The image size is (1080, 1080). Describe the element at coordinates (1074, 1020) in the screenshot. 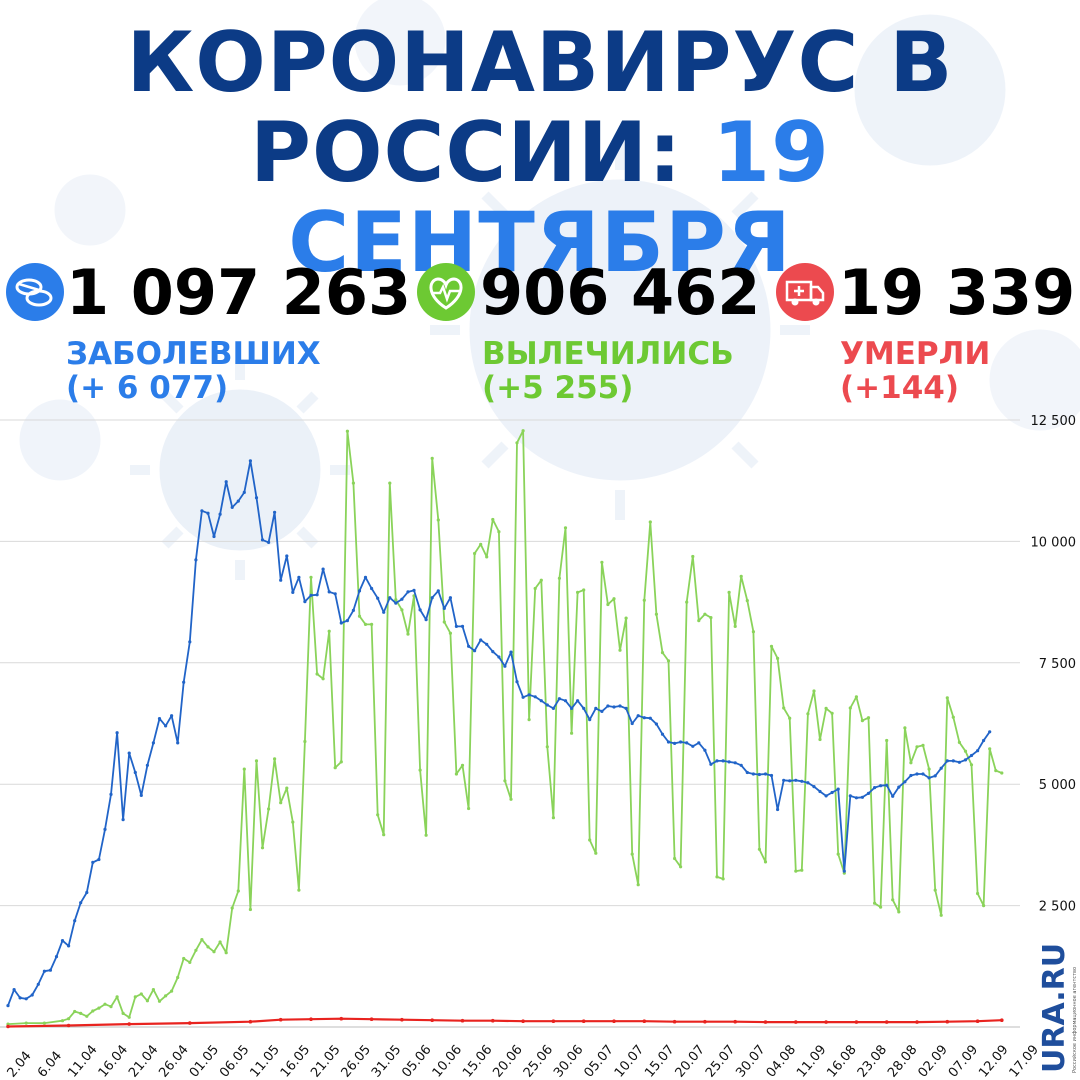

I see `brand-tagline: Российское информационное агентство` at that location.